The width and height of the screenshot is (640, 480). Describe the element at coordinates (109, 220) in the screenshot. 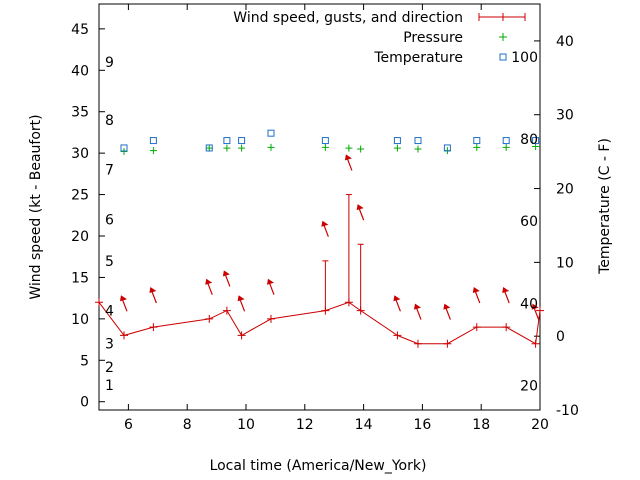

I see `beaufort-label: 6` at that location.